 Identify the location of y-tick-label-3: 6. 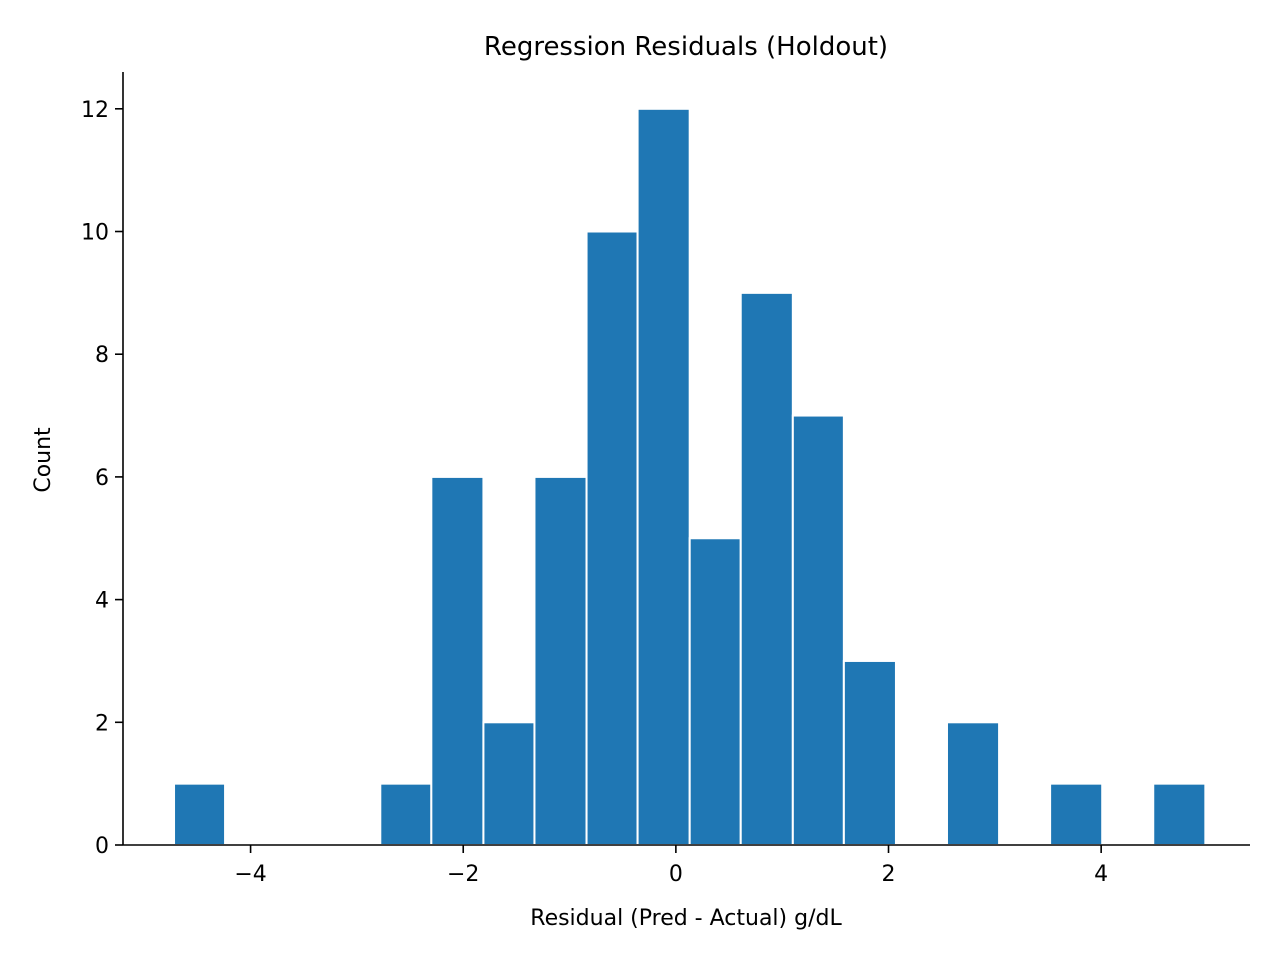
(102, 478).